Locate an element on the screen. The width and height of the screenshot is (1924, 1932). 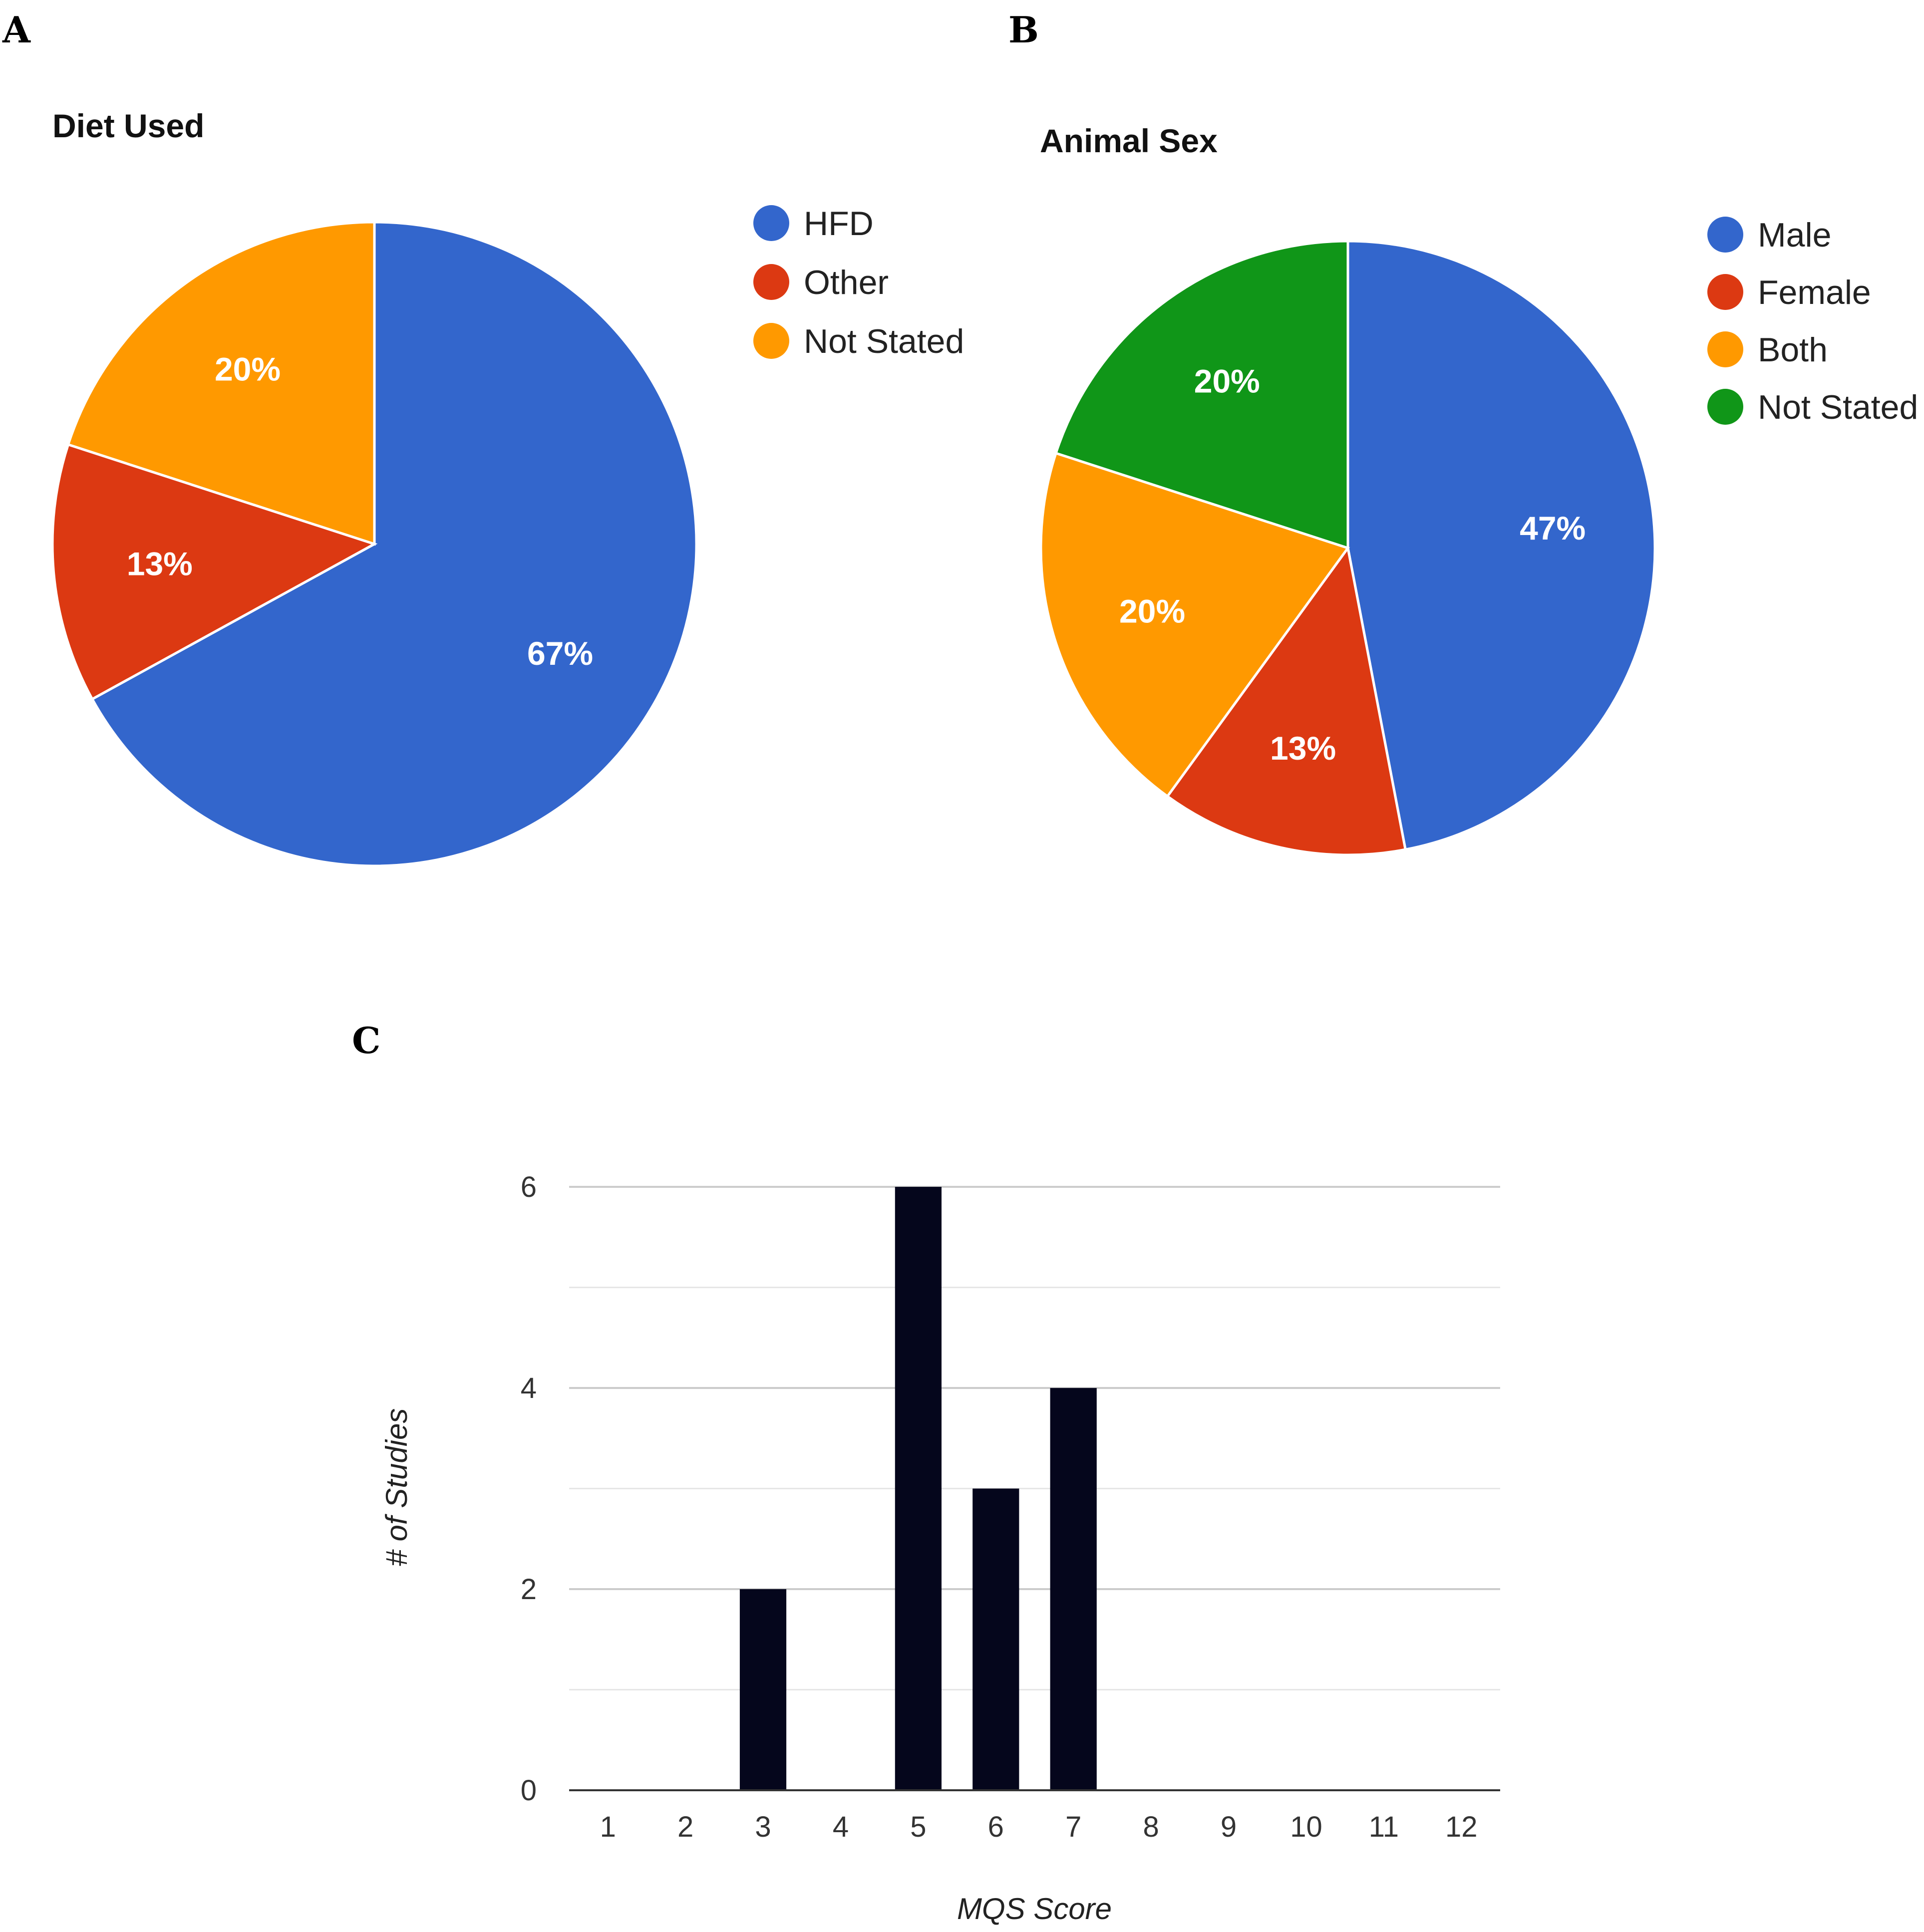
pie-b-title: Animal Sex is located at coordinates (1129, 140).